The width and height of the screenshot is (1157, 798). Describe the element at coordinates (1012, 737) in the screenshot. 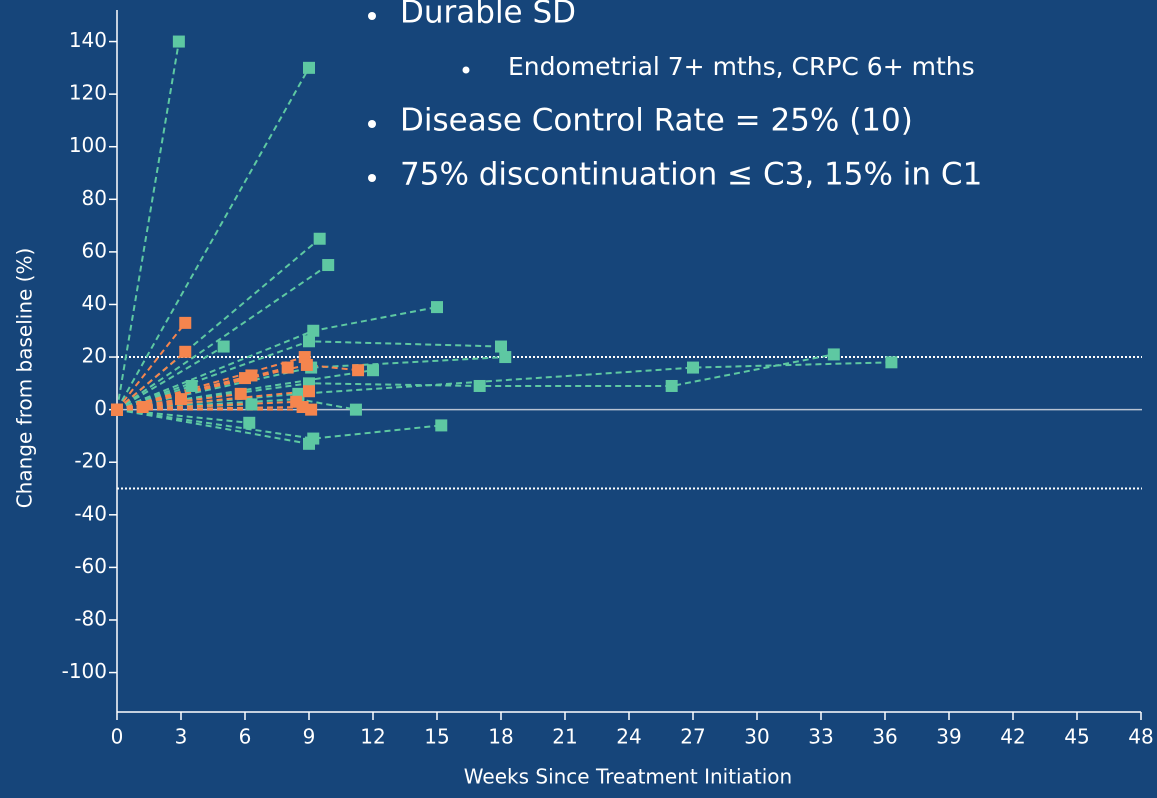

I see `x-tick-label: 42` at that location.